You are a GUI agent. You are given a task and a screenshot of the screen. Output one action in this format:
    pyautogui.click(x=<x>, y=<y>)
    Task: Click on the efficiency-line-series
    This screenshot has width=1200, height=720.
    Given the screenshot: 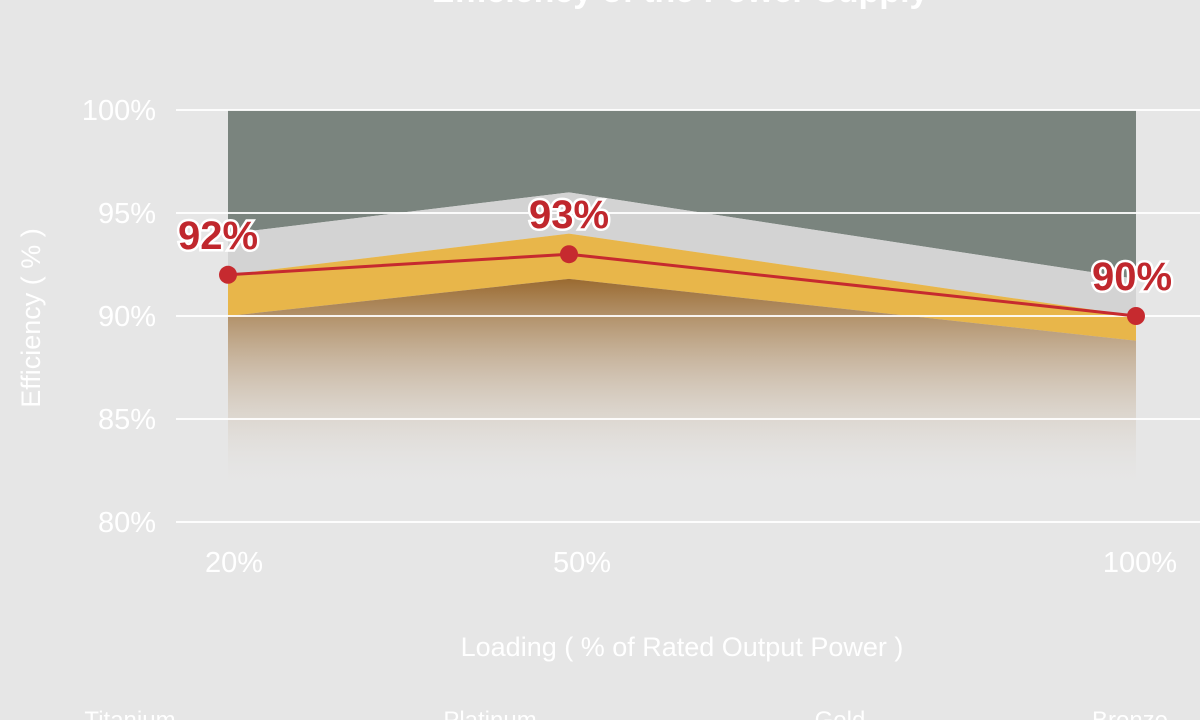 What is the action you would take?
    pyautogui.click(x=682, y=285)
    